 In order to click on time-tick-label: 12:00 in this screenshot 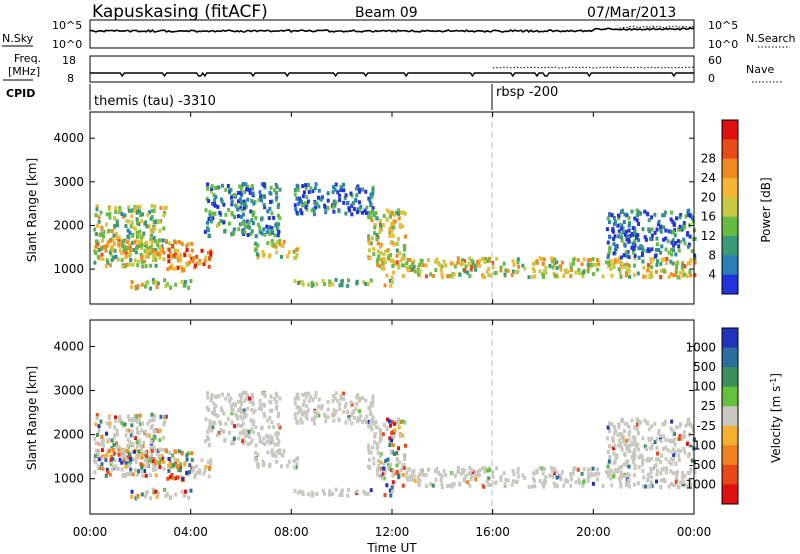, I will do `click(392, 532)`.